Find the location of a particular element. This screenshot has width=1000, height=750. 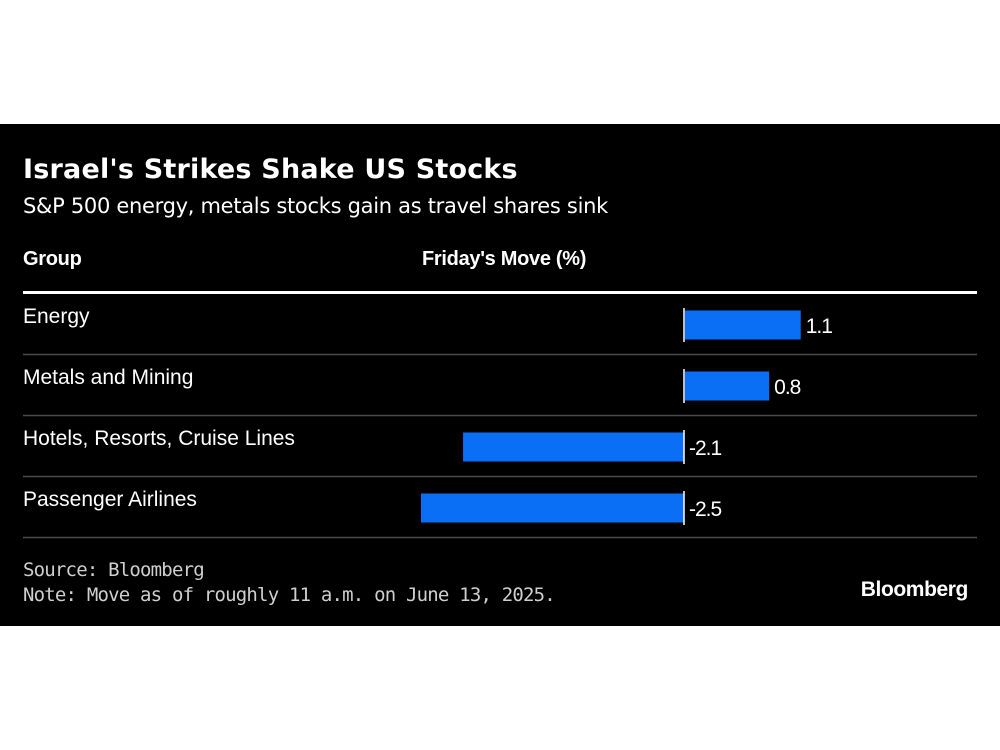

row-label: Passenger Airlines is located at coordinates (110, 499).